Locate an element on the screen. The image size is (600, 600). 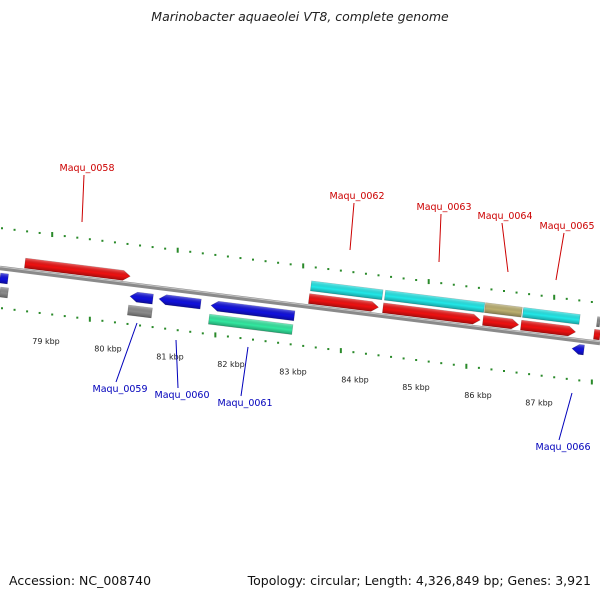
scale-label-85-kbp: 85 kbp is located at coordinates (416, 387).